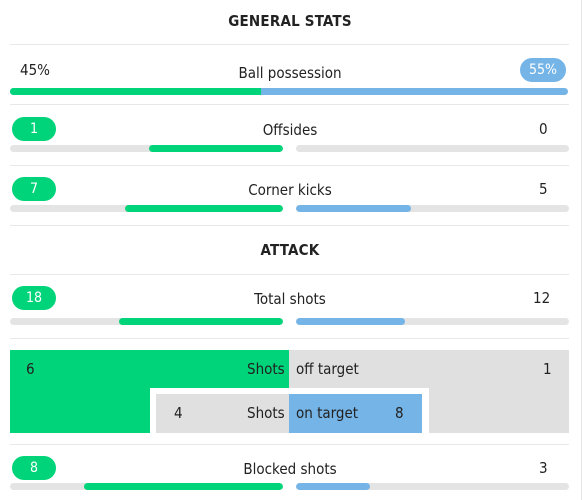 Image resolution: width=588 pixels, height=500 pixels. I want to click on blocked-home-bar, so click(146, 486).